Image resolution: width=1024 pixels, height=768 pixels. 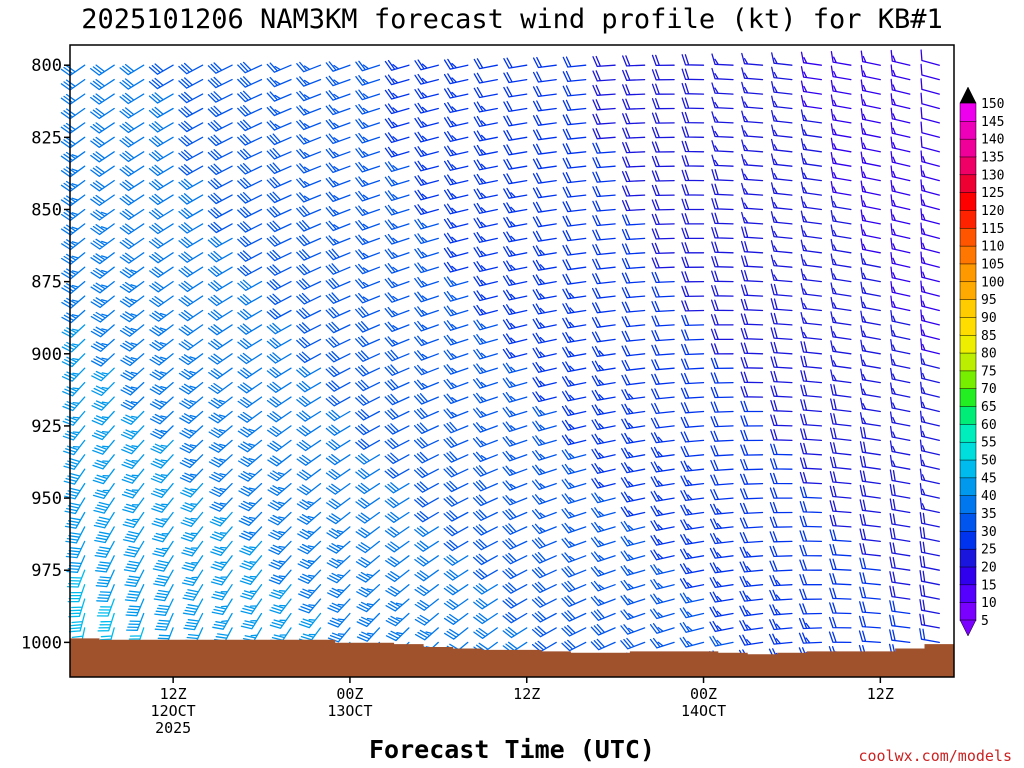 What do you see at coordinates (46, 427) in the screenshot?
I see `y-tick-label: 925` at bounding box center [46, 427].